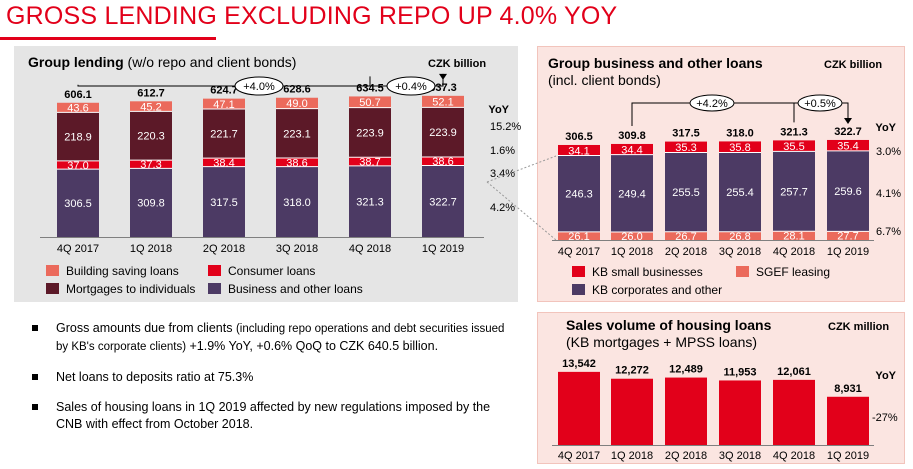 The image size is (913, 469). I want to click on housing-loans-title: Sales volume of housing loans, so click(669, 325).